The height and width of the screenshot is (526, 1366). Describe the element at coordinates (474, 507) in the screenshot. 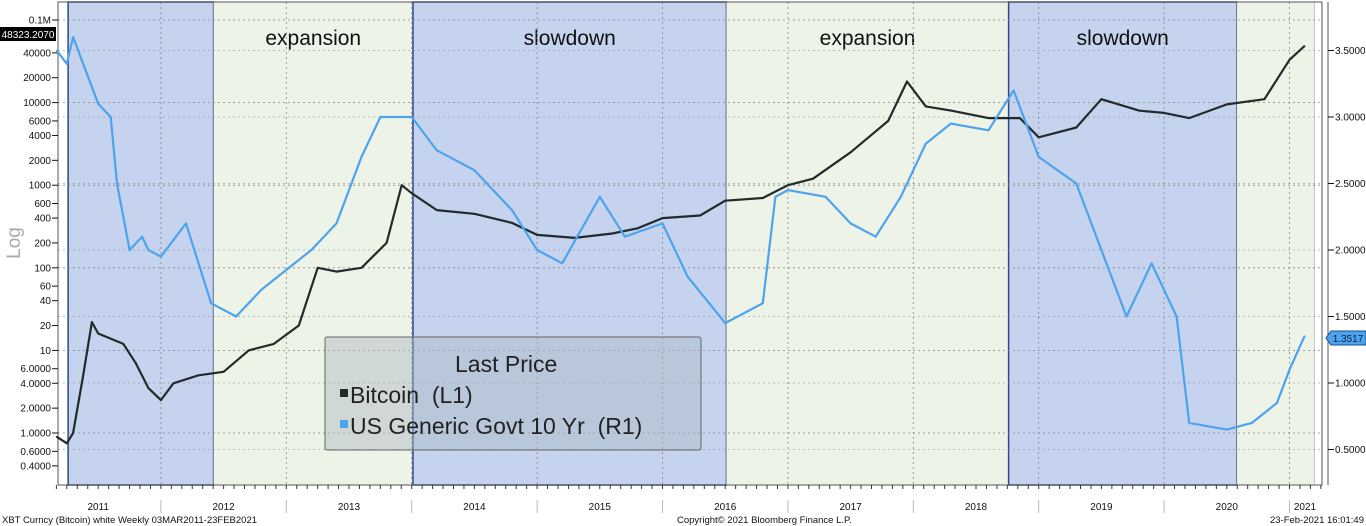

I see `x-tick-label: 2014` at that location.